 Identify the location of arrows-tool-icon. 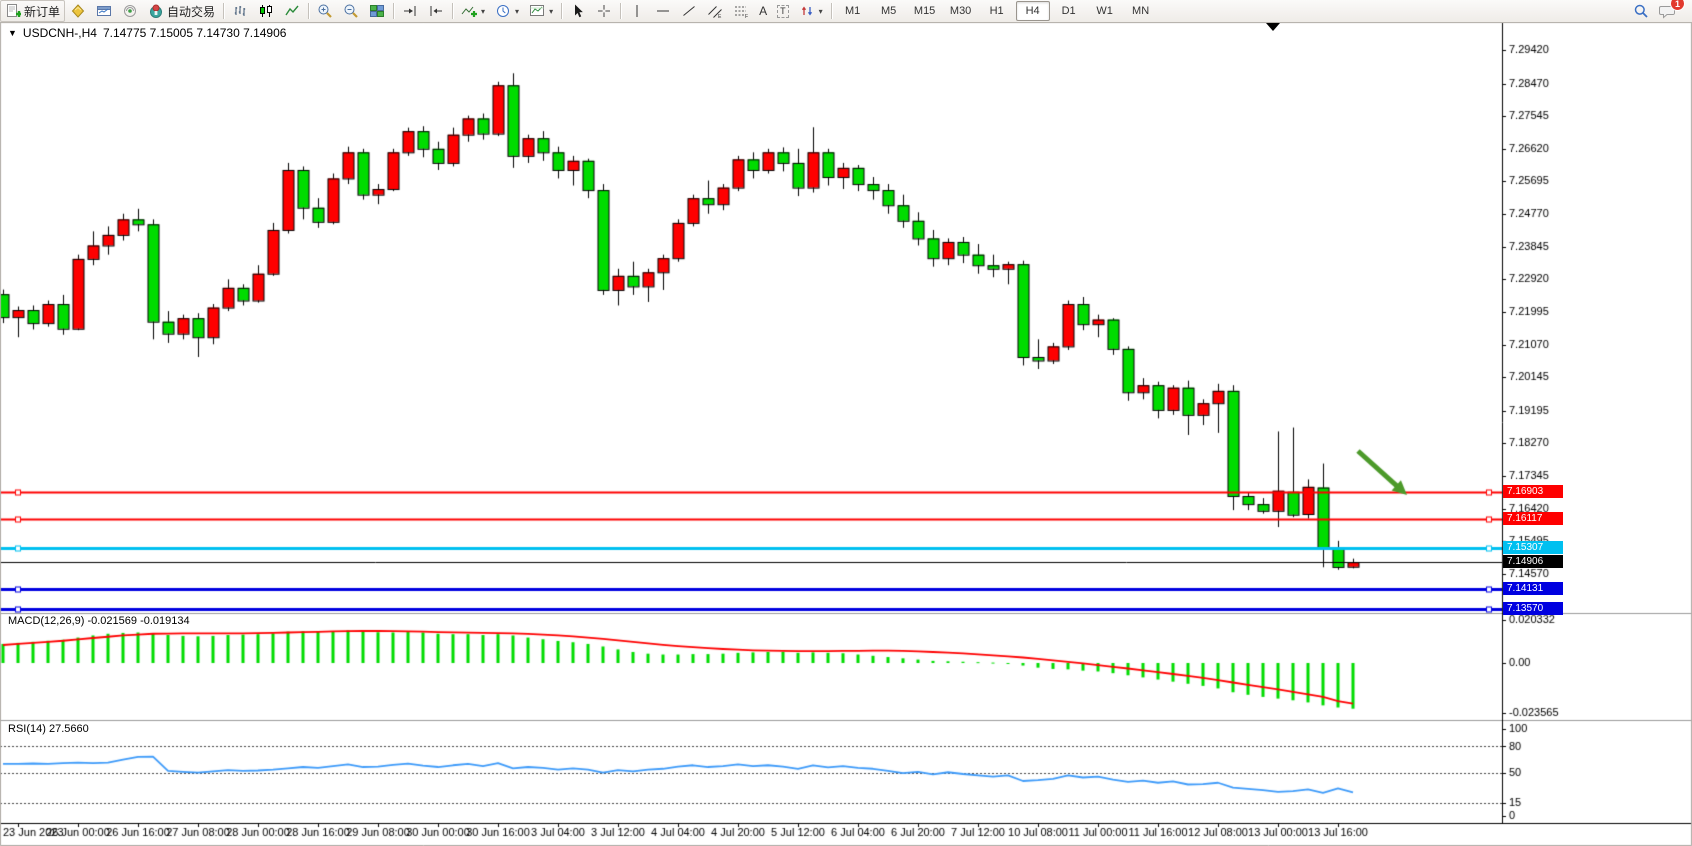
(807, 11).